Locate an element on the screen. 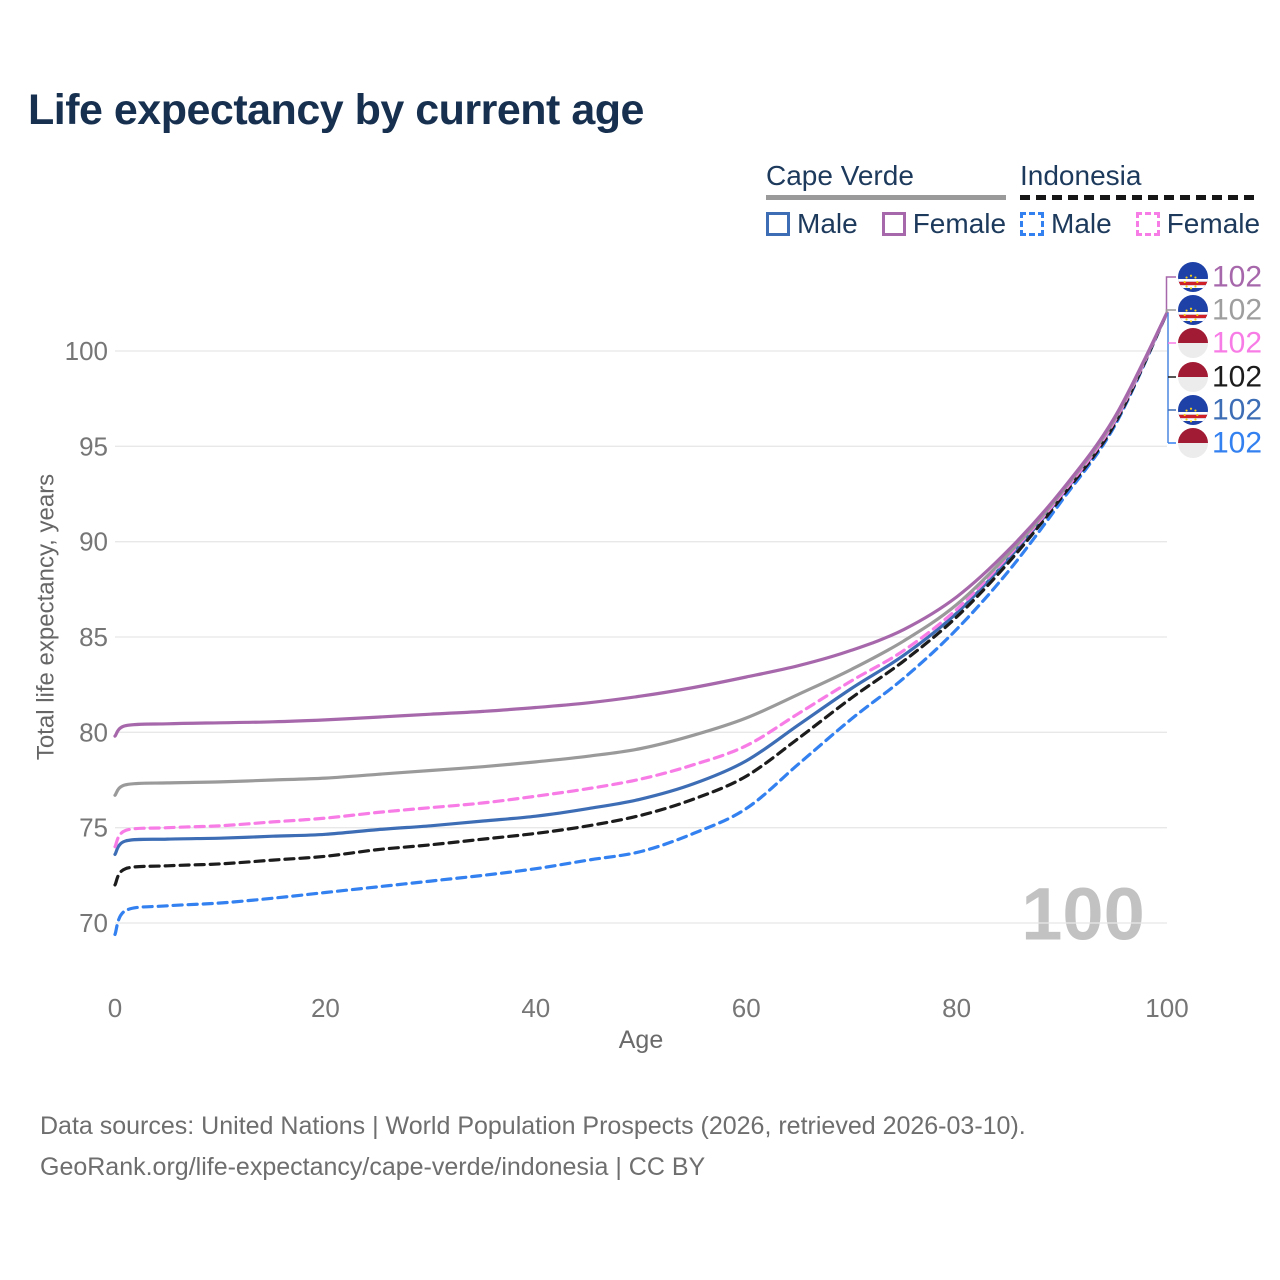 This screenshot has width=1280, height=1280. x-tick-40: 40 is located at coordinates (535, 1008).